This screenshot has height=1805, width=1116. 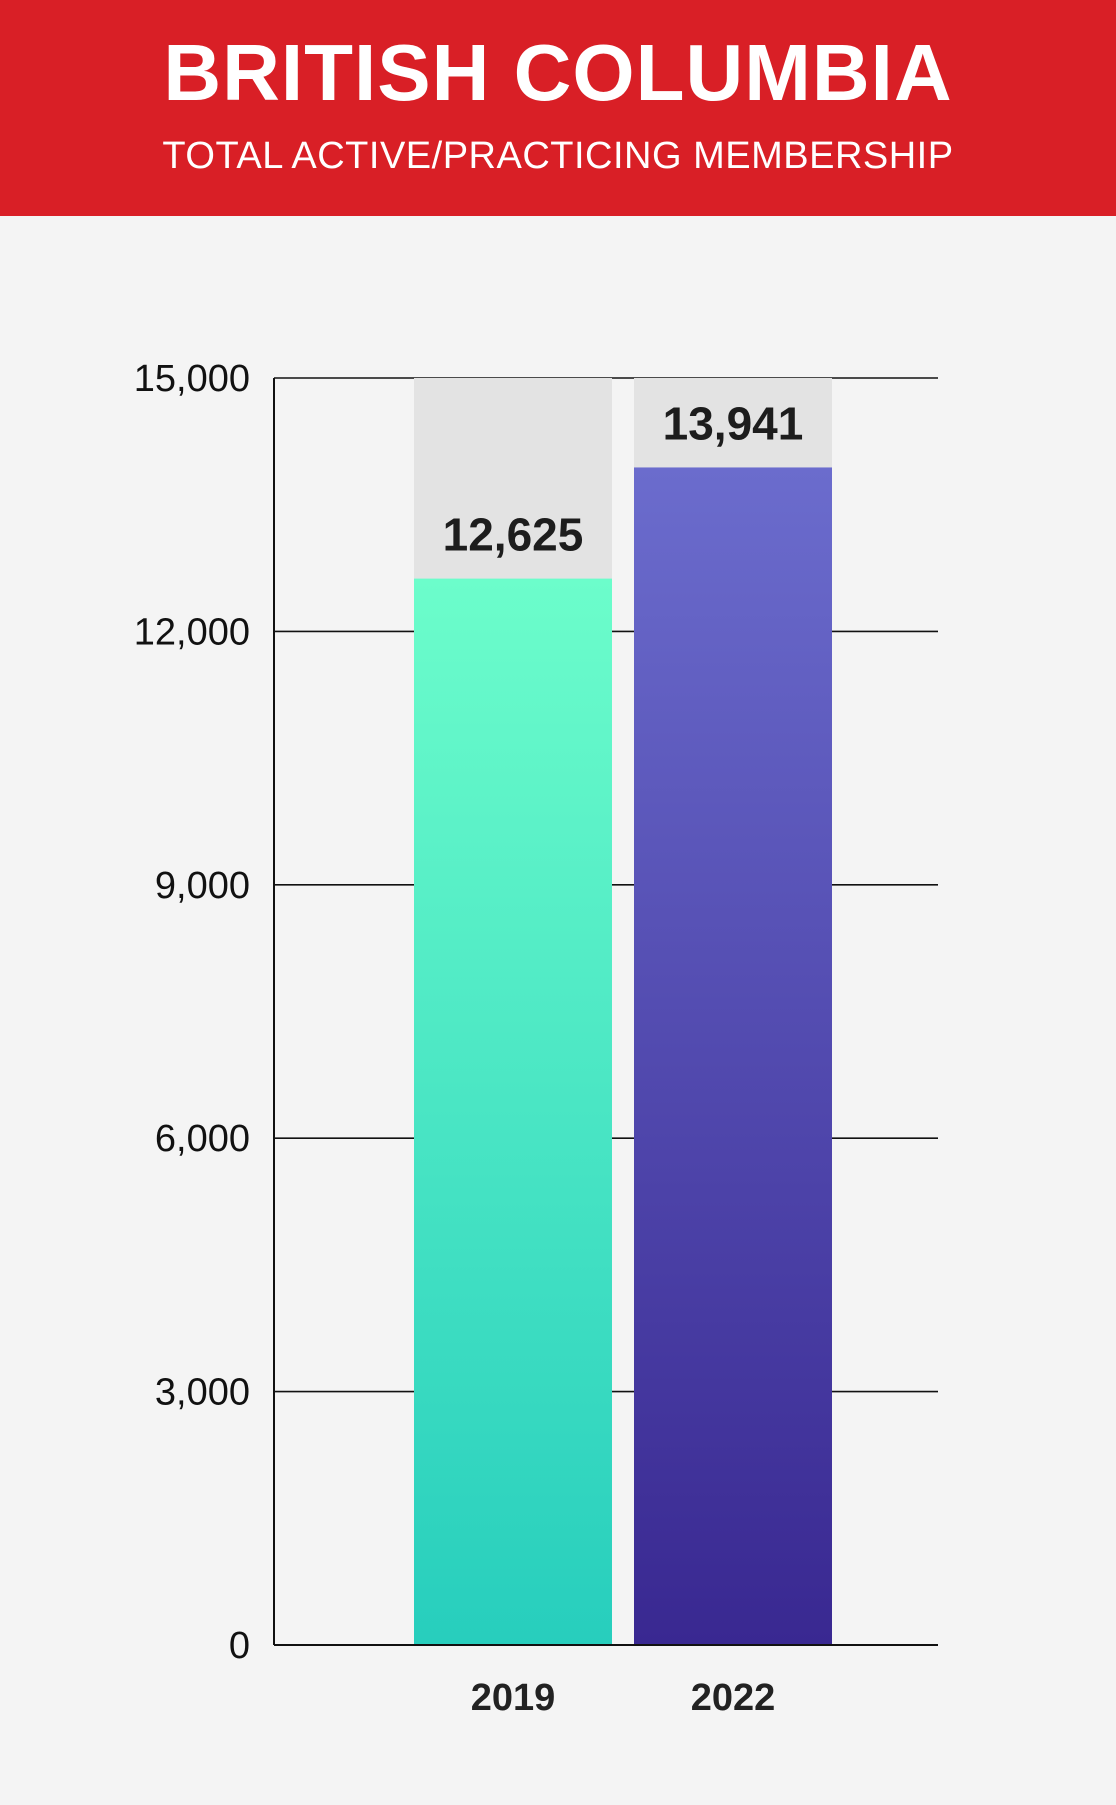 What do you see at coordinates (733, 423) in the screenshot?
I see `value-label: 13,941` at bounding box center [733, 423].